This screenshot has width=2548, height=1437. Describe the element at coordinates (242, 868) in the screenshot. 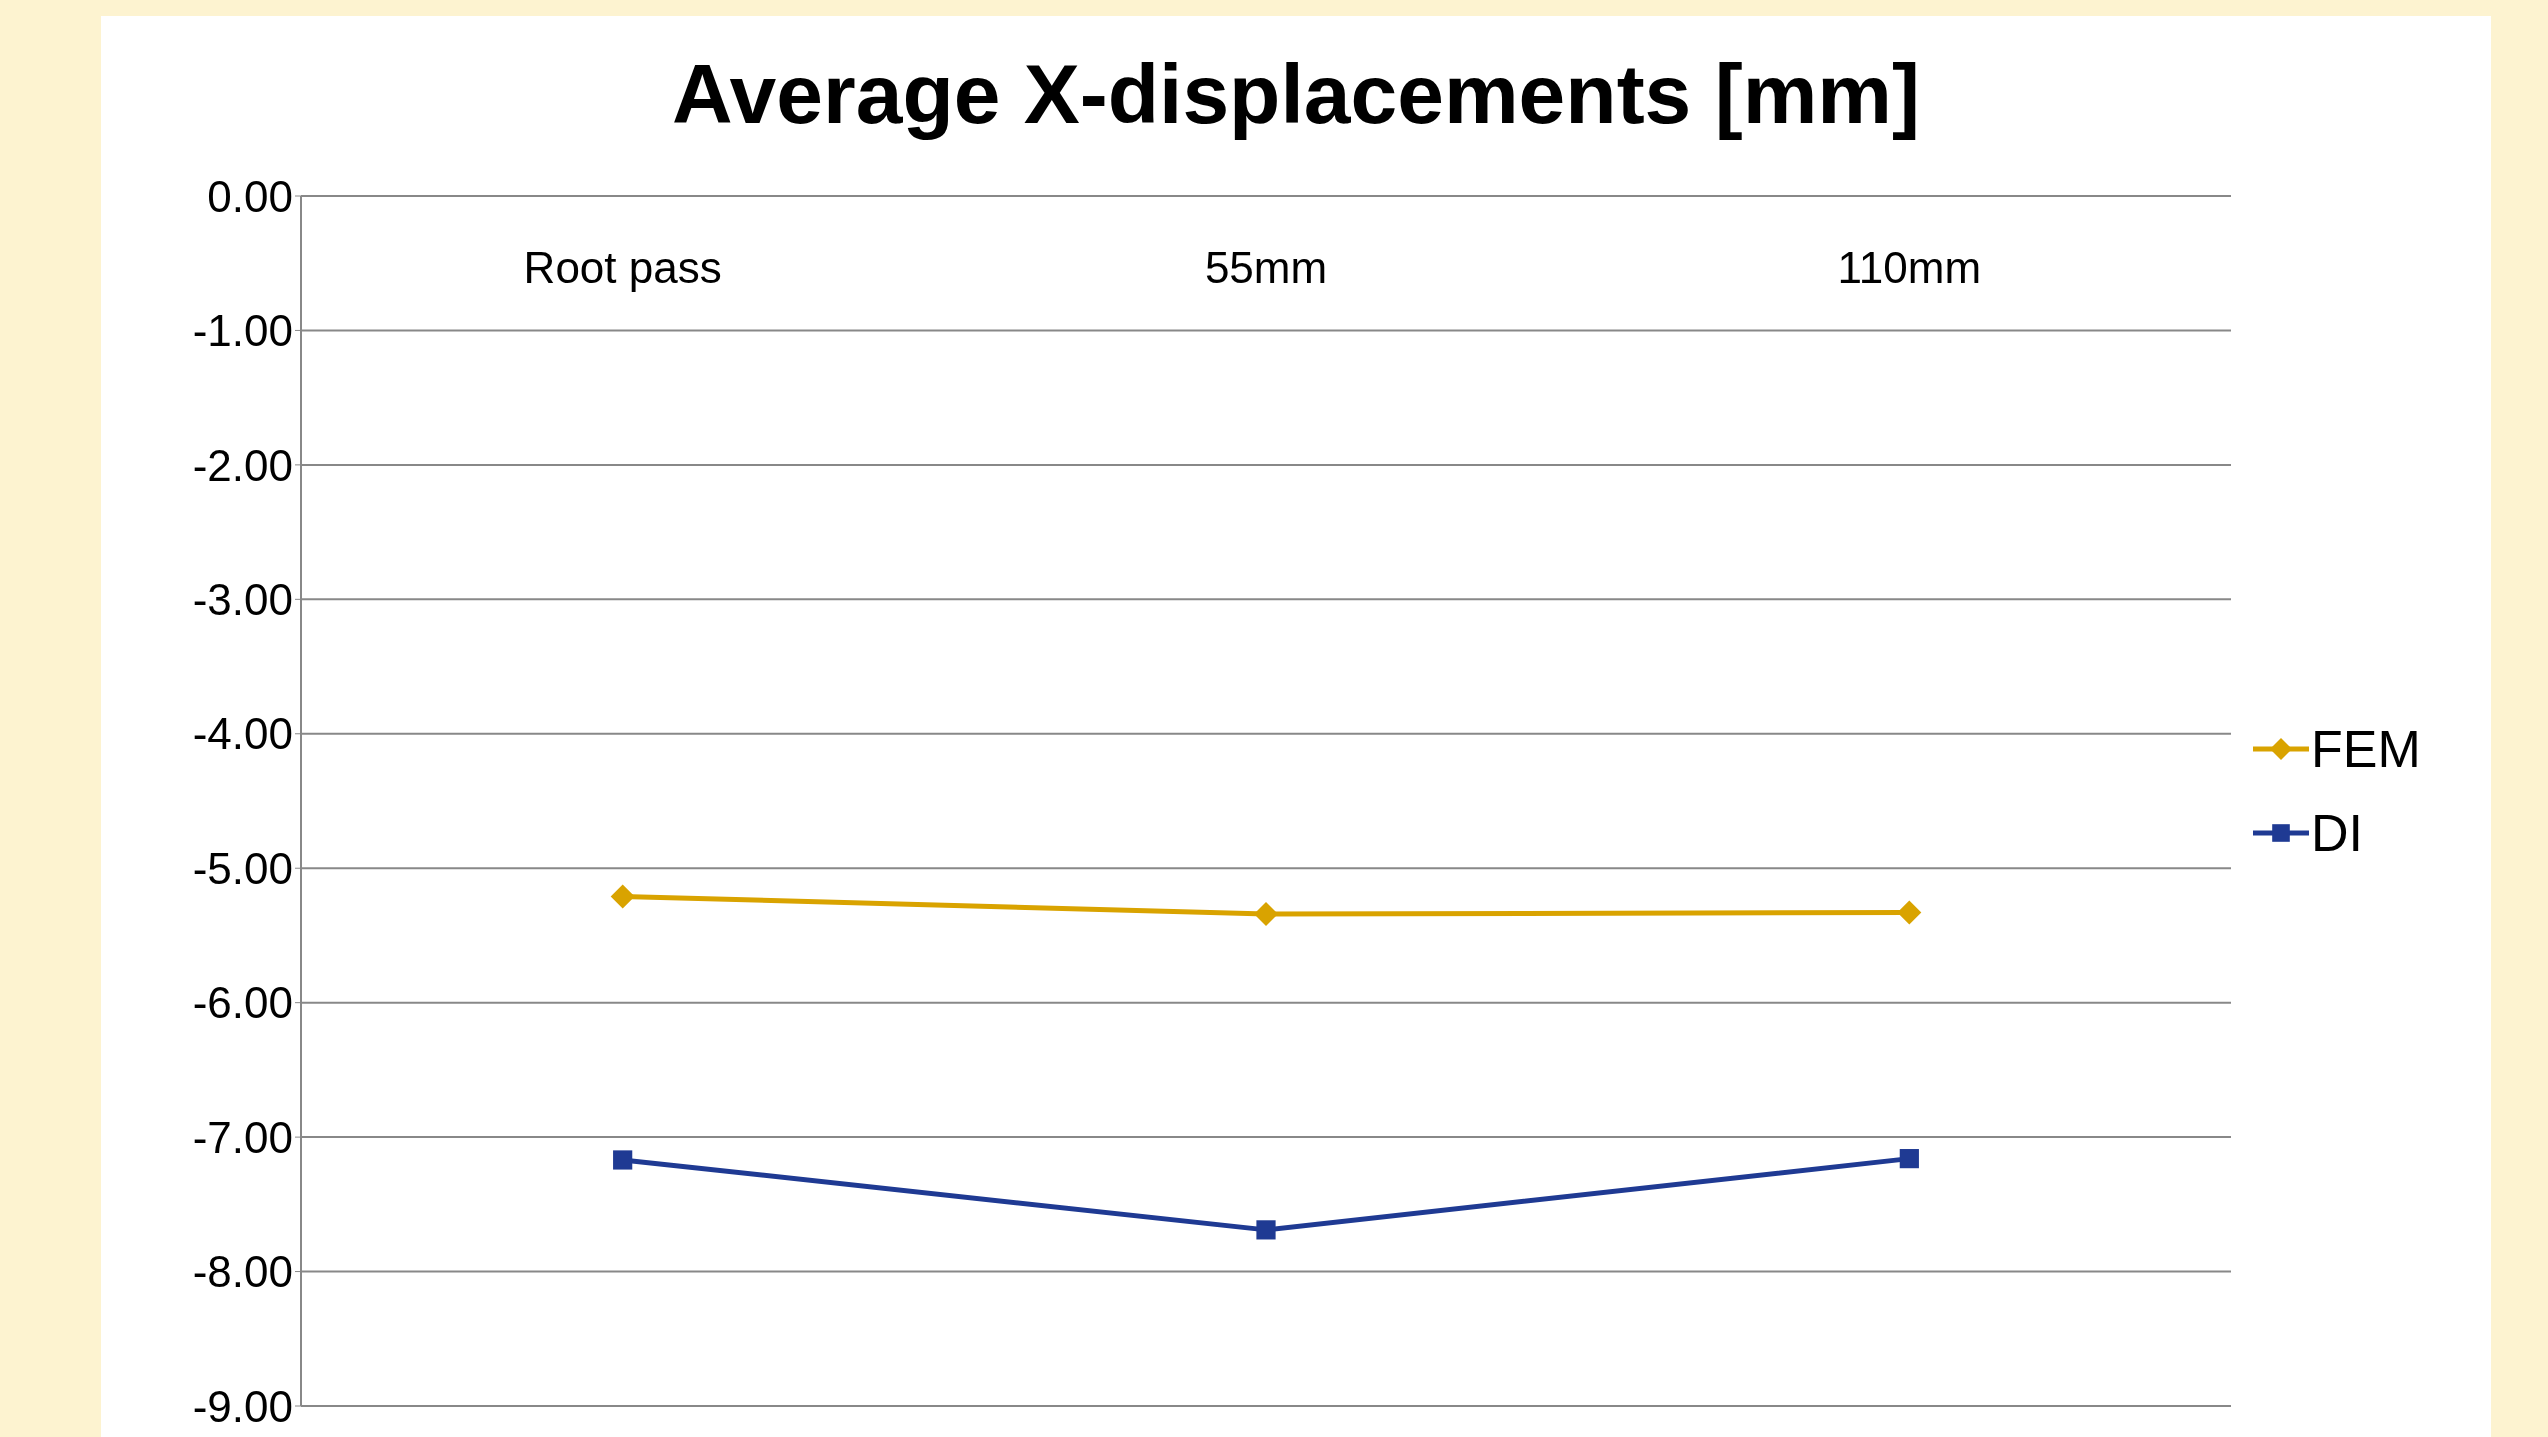

I see `y-tick-label: -5.00` at that location.